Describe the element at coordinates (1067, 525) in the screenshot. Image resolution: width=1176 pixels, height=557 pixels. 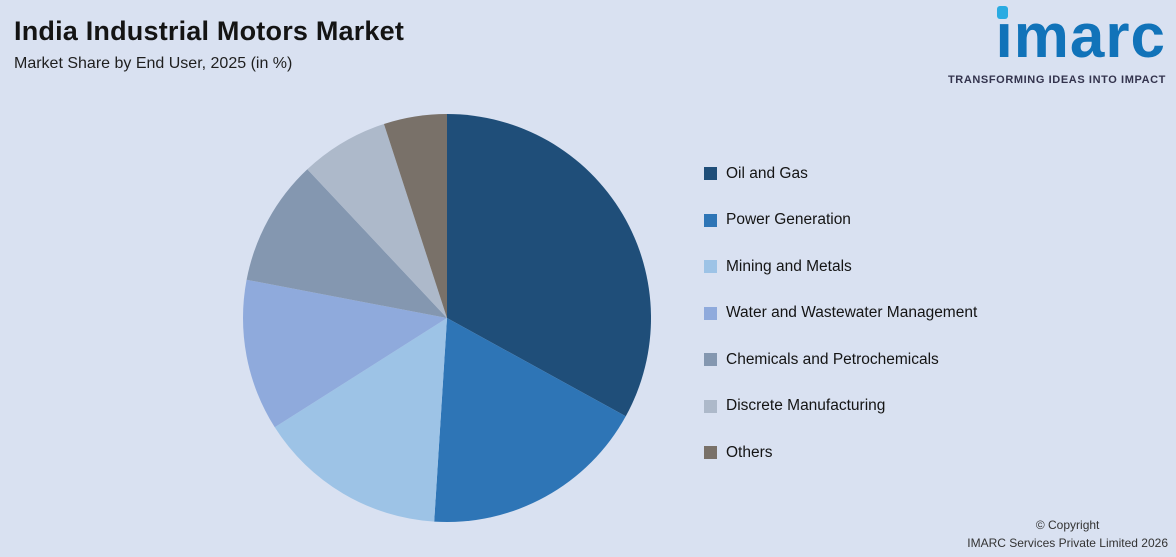
I see `copyright-line1: © Copyright` at that location.